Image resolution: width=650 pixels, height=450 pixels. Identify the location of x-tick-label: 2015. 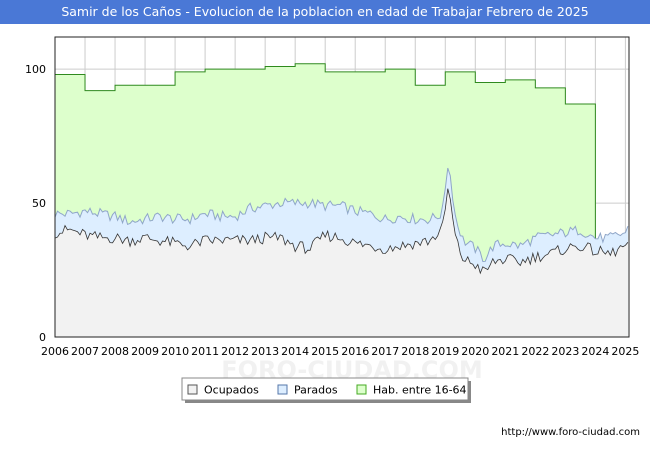
(325, 351).